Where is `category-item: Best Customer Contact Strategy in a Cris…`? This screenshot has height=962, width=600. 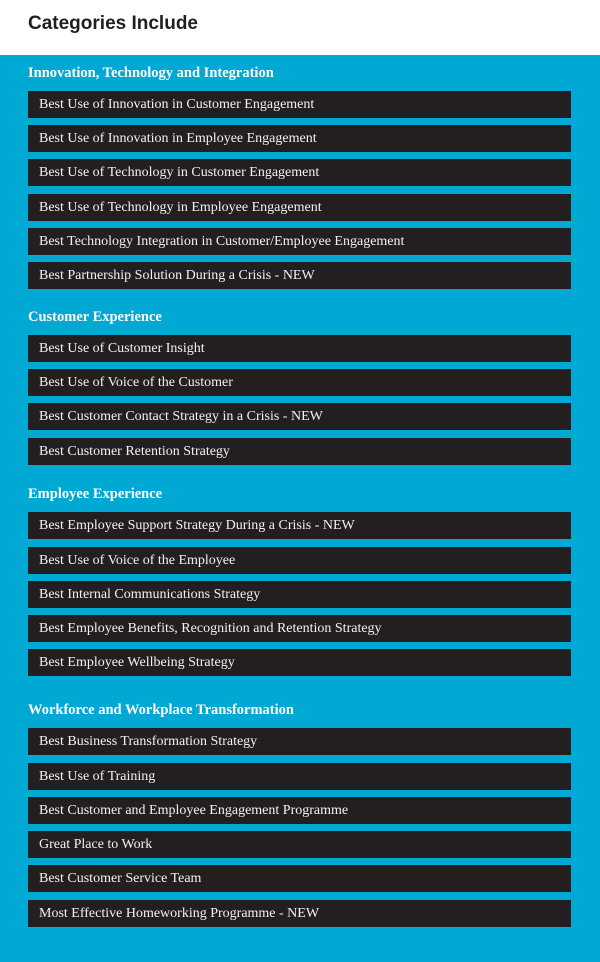
category-item: Best Customer Contact Strategy in a Cris… is located at coordinates (299, 416).